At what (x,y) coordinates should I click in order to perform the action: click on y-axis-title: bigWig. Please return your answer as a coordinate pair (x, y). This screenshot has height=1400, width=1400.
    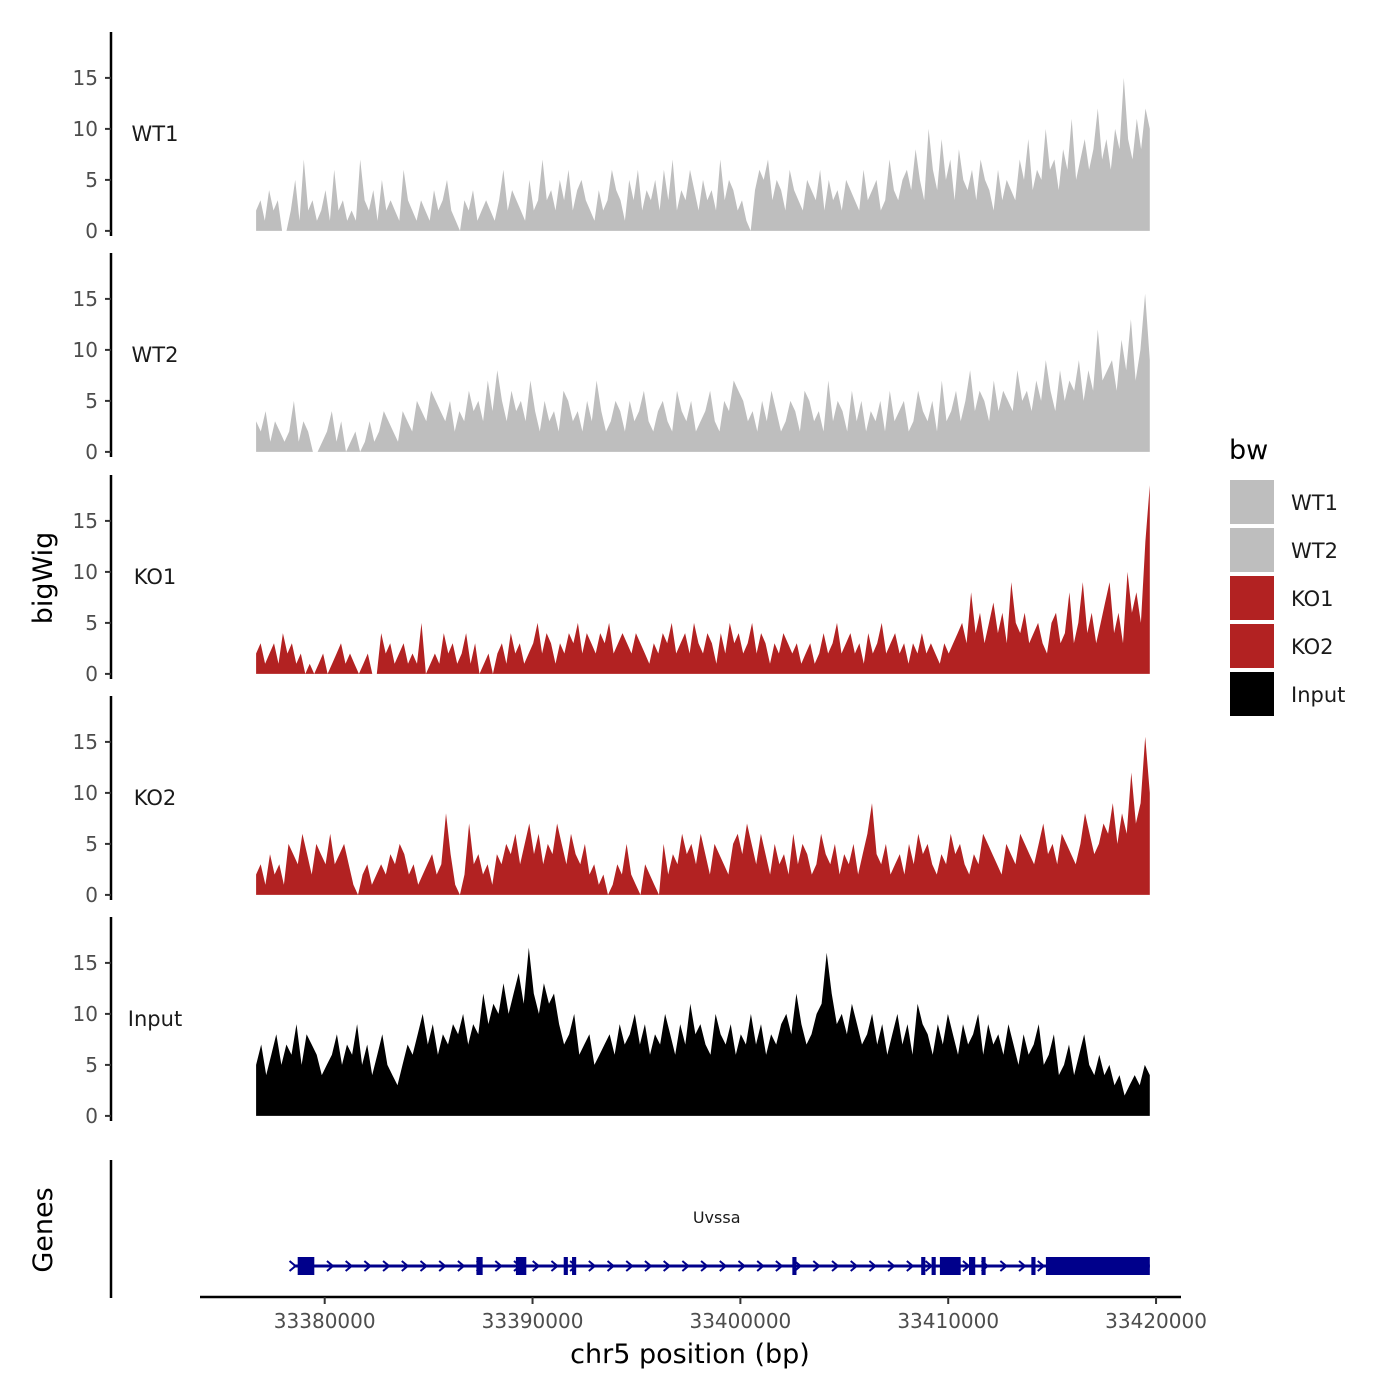
    Looking at the image, I should click on (43, 578).